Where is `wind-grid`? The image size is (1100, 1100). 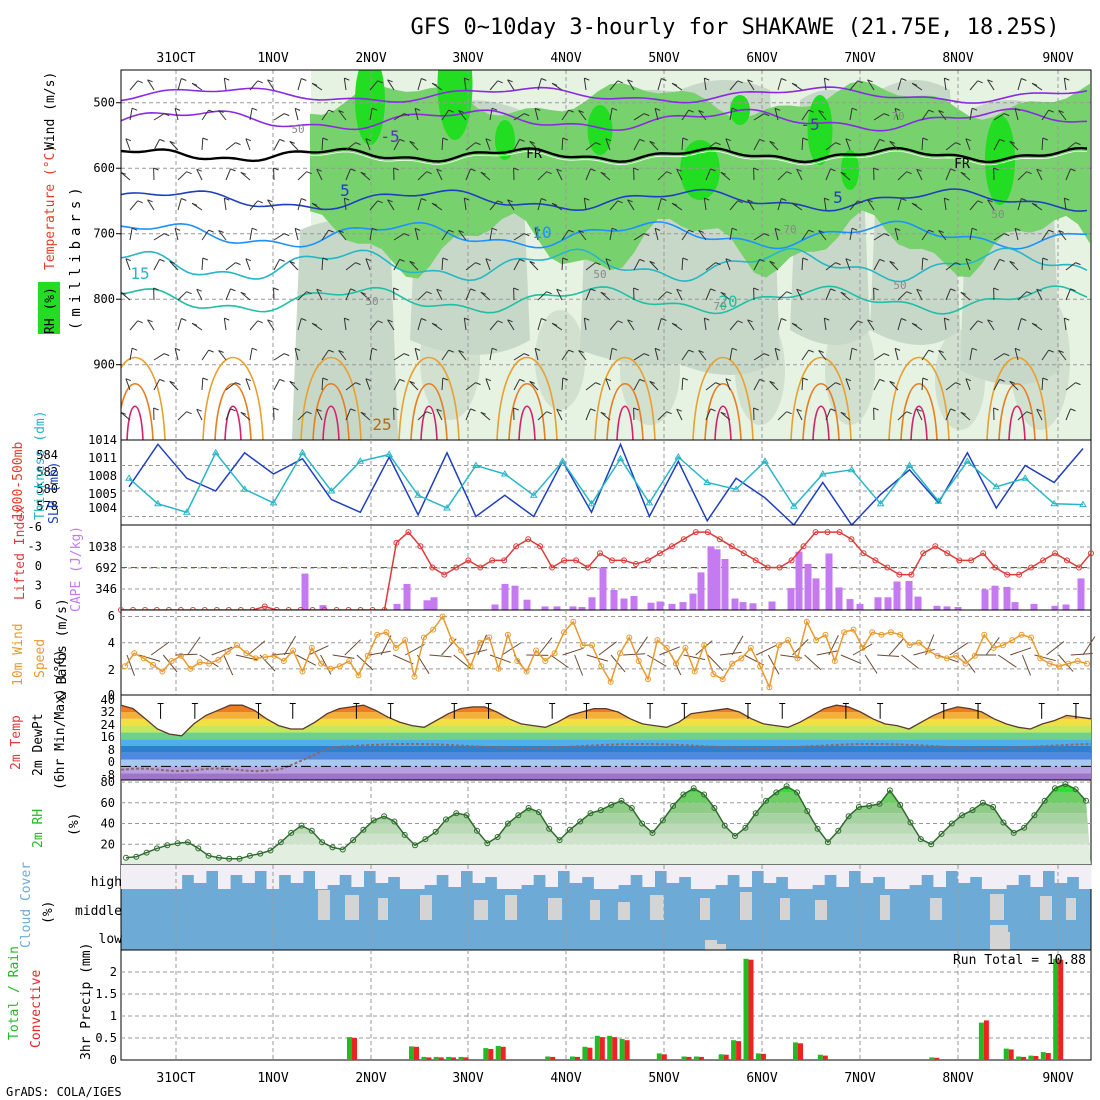
wind-grid is located at coordinates (606, 652).